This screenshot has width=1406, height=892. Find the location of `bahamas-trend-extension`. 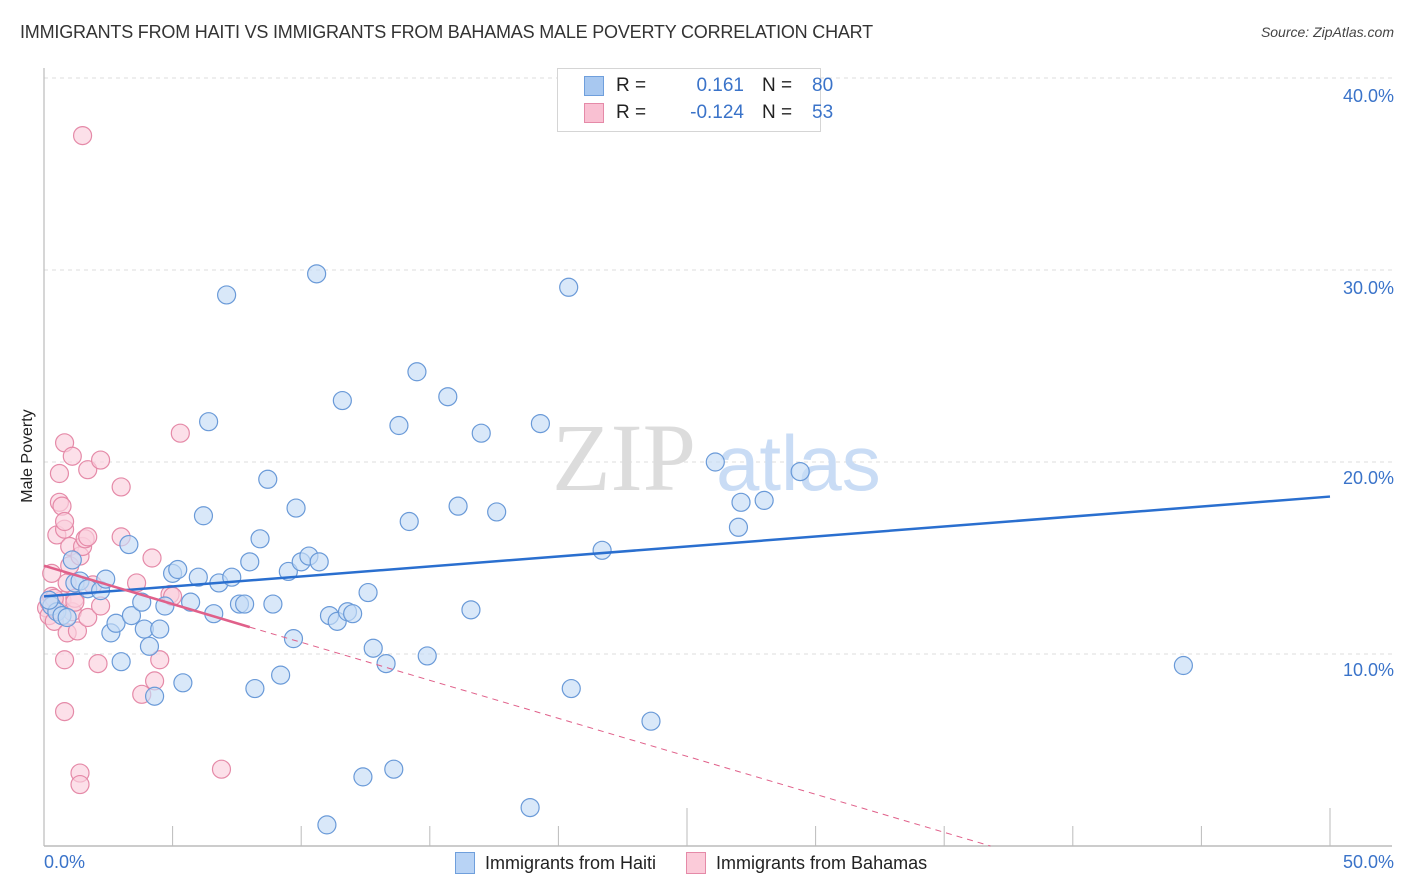

bahamas-trend-extension is located at coordinates (620, 736).